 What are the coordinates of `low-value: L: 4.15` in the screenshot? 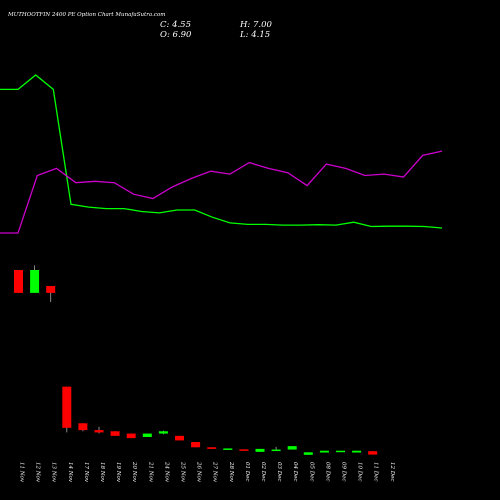 It's located at (254, 35).